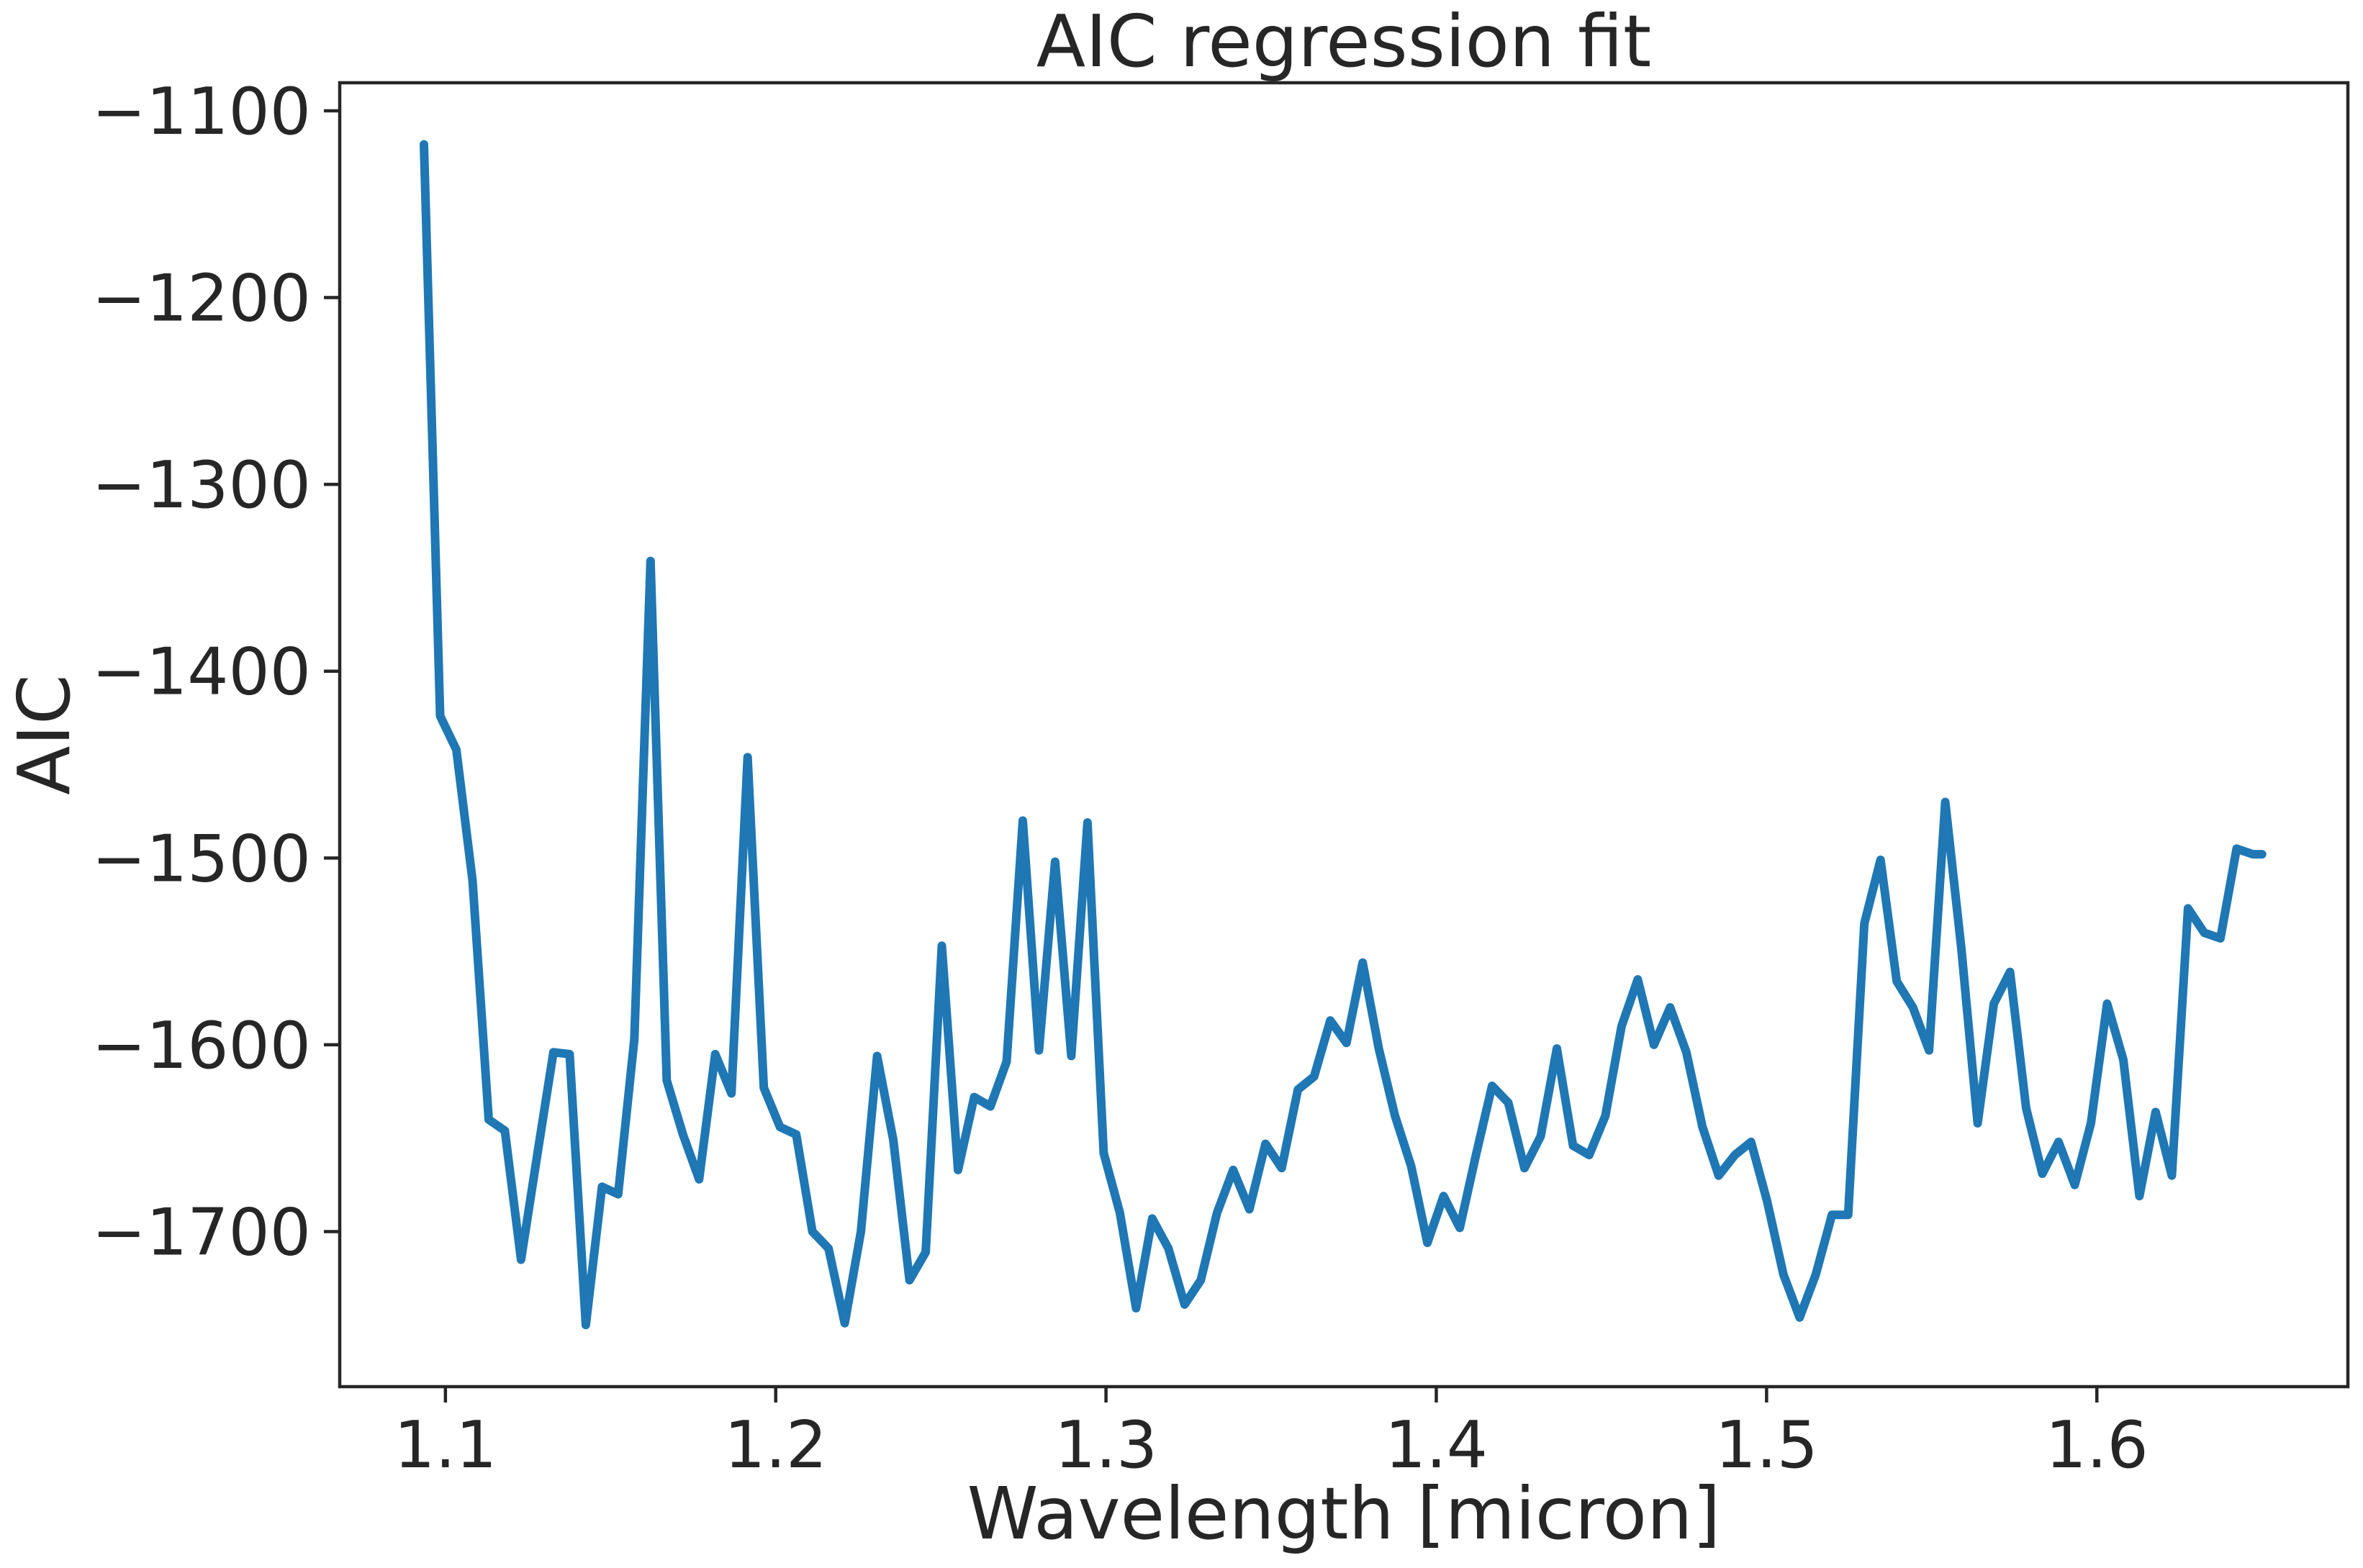 The width and height of the screenshot is (2363, 1568). I want to click on x-axis-ticks: 1.1 1.2 1.3 1.4 1.5 1.6, so click(1271, 1435).